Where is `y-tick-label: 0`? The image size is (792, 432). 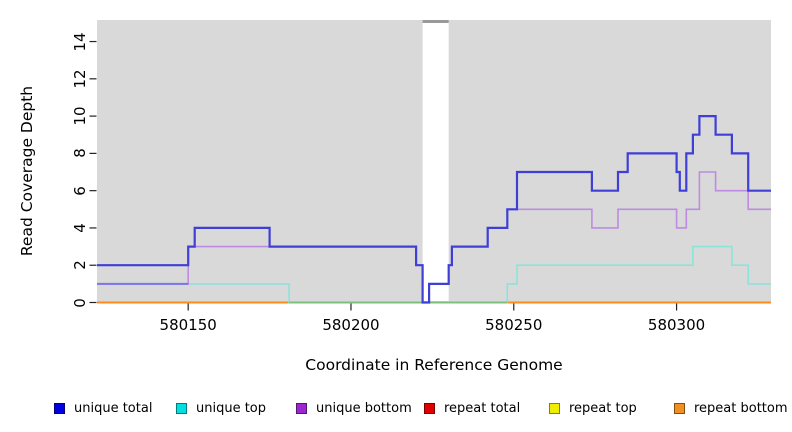
y-tick-label: 0 is located at coordinates (80, 302).